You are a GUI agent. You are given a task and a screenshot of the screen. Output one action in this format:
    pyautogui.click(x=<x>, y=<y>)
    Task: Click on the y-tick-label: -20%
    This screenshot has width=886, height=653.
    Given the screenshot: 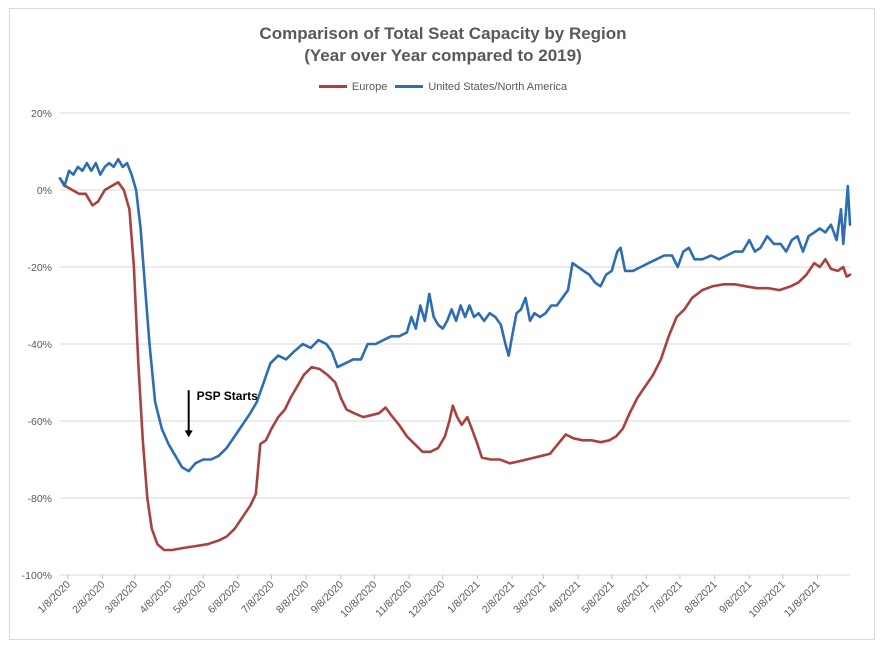 What is the action you would take?
    pyautogui.click(x=39, y=268)
    